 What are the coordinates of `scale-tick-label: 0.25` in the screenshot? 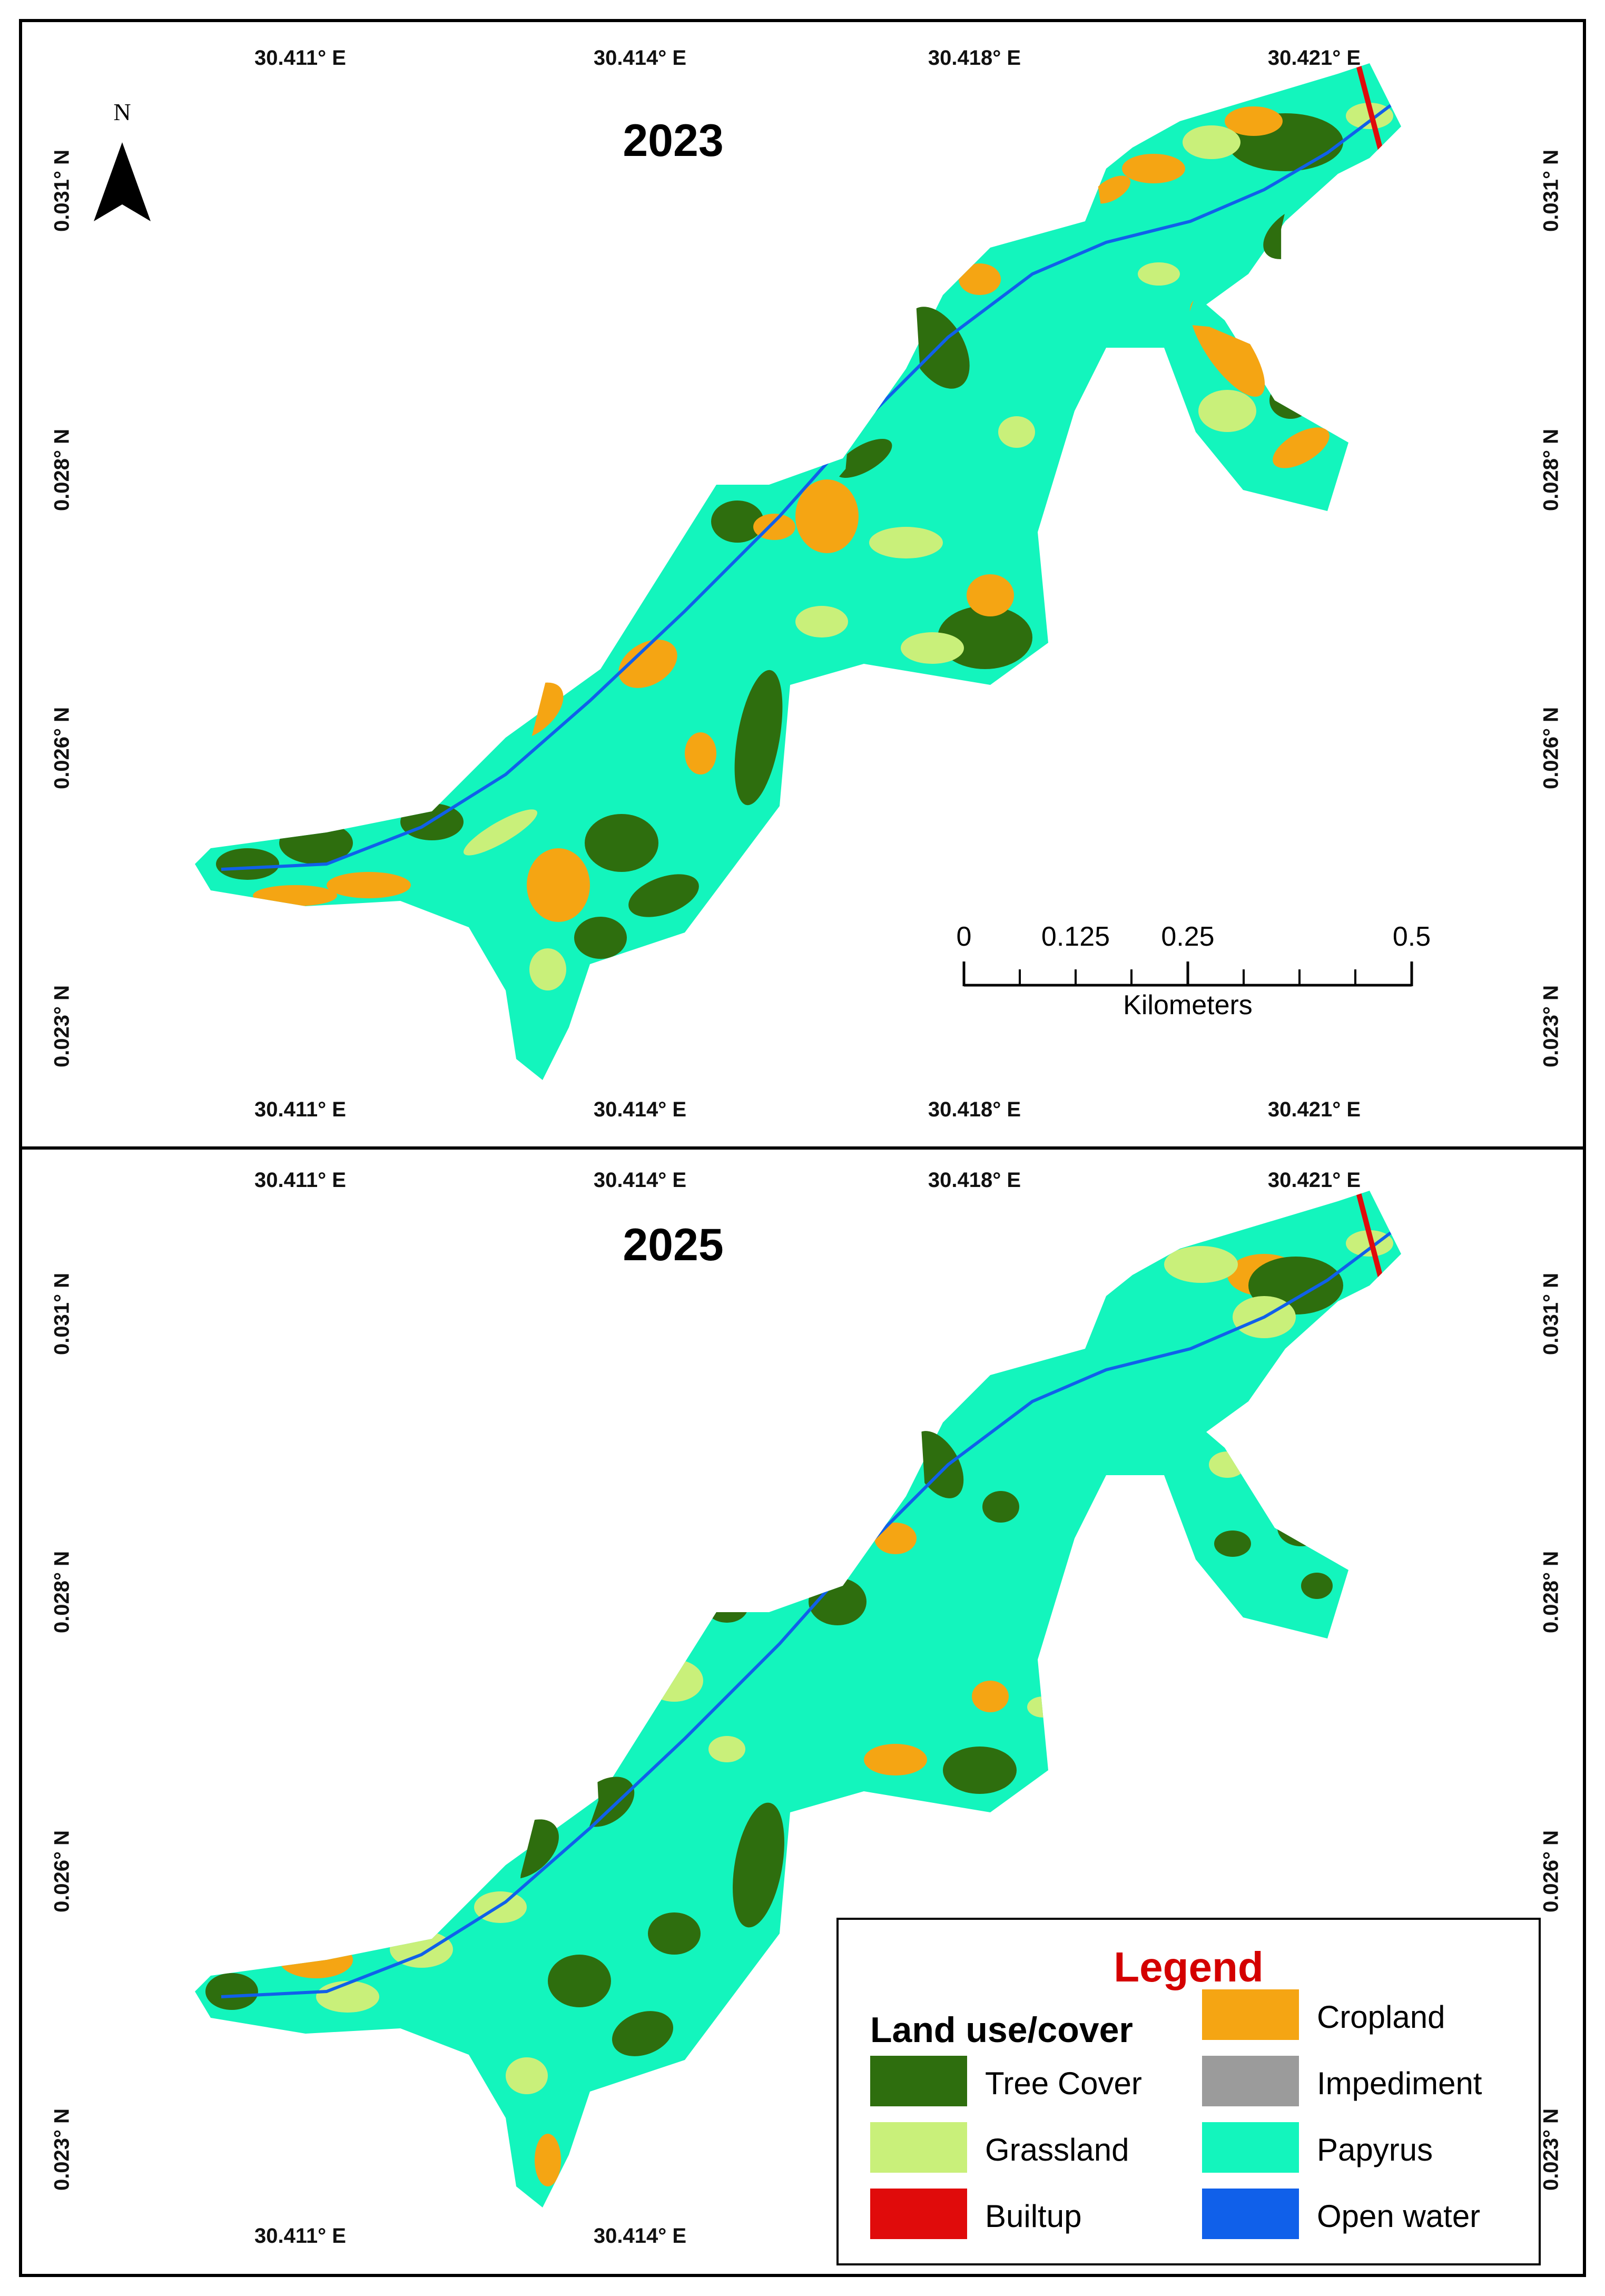 It's located at (1188, 936).